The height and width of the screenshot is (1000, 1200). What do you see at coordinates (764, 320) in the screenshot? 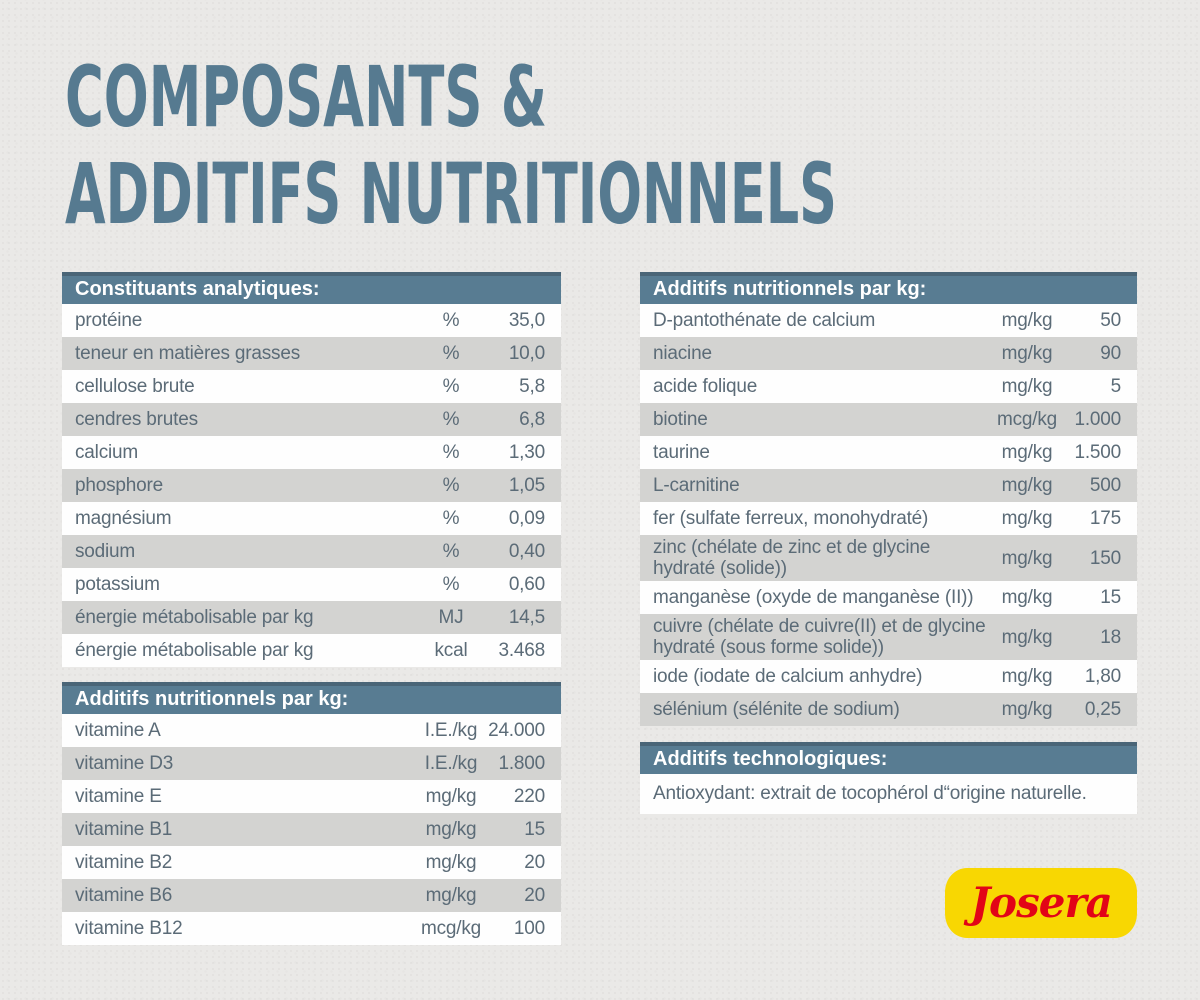
I see `row-label: D-pantothénate de calcium` at bounding box center [764, 320].